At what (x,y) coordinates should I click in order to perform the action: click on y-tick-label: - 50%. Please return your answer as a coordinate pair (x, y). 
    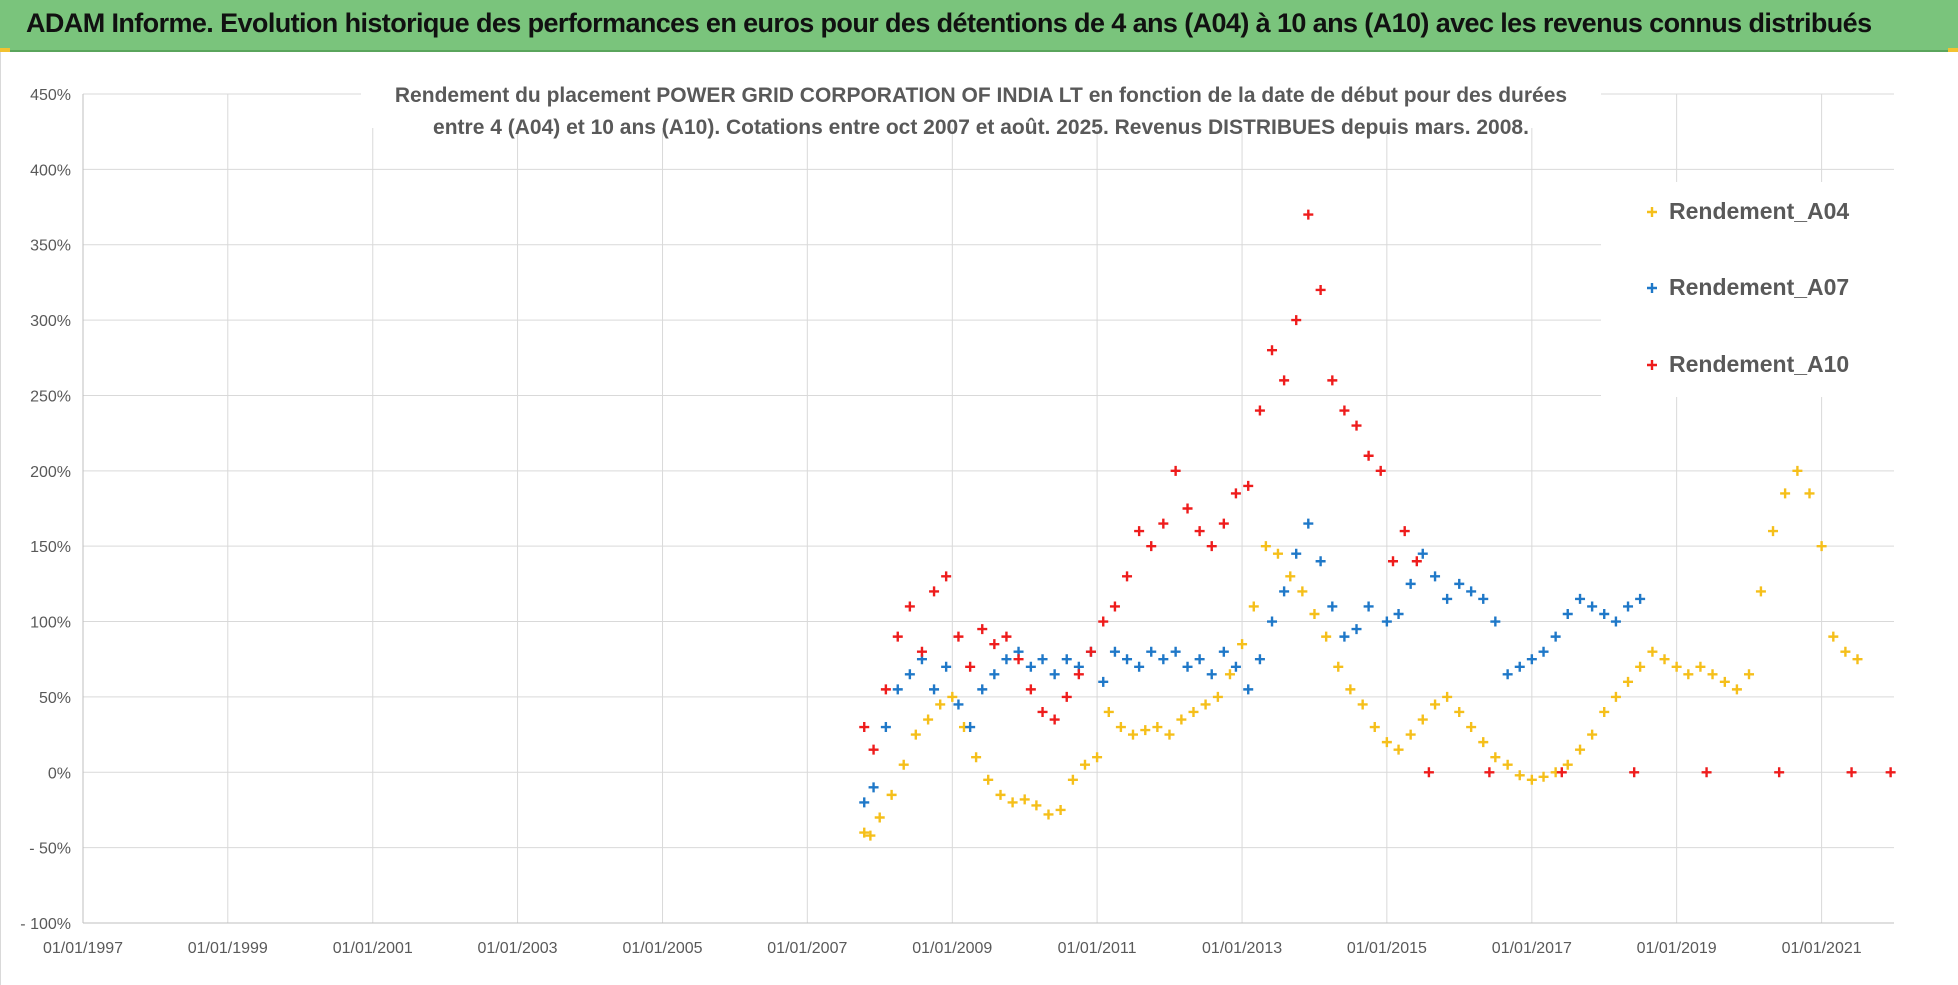
    Looking at the image, I should click on (50, 849).